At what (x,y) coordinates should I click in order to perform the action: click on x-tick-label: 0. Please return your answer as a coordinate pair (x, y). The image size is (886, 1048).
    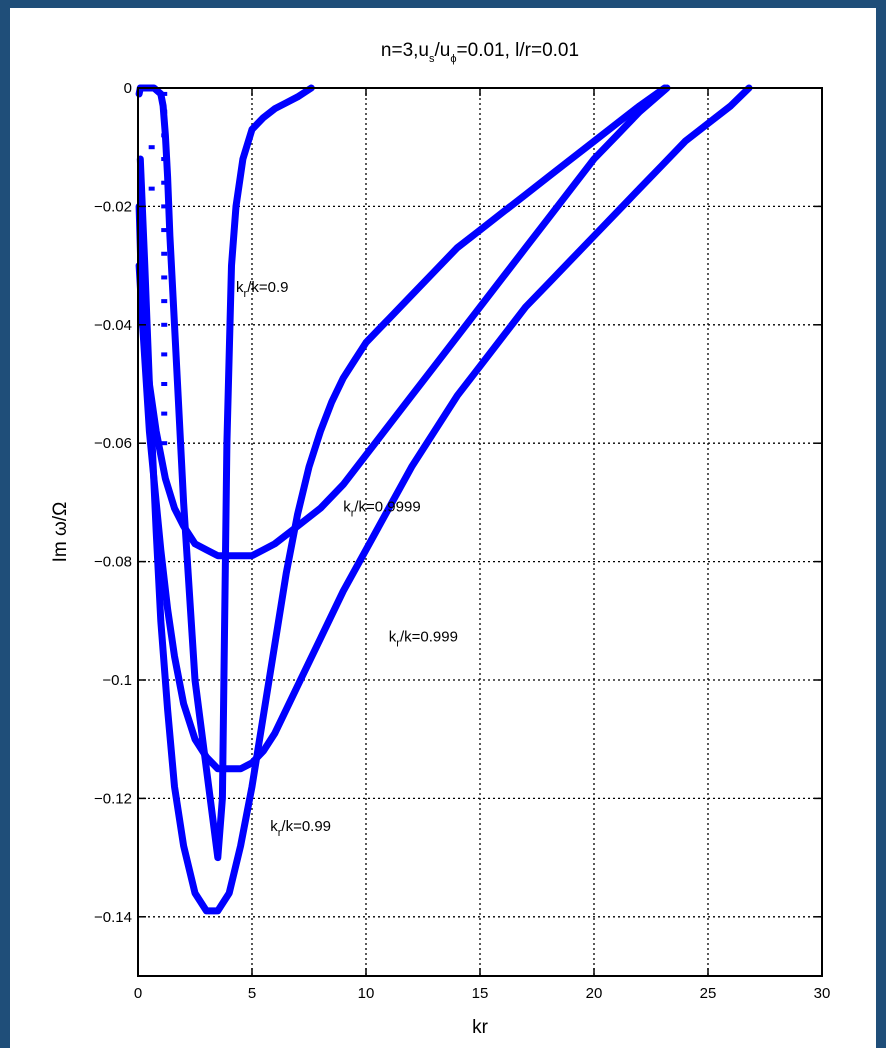
    Looking at the image, I should click on (138, 993).